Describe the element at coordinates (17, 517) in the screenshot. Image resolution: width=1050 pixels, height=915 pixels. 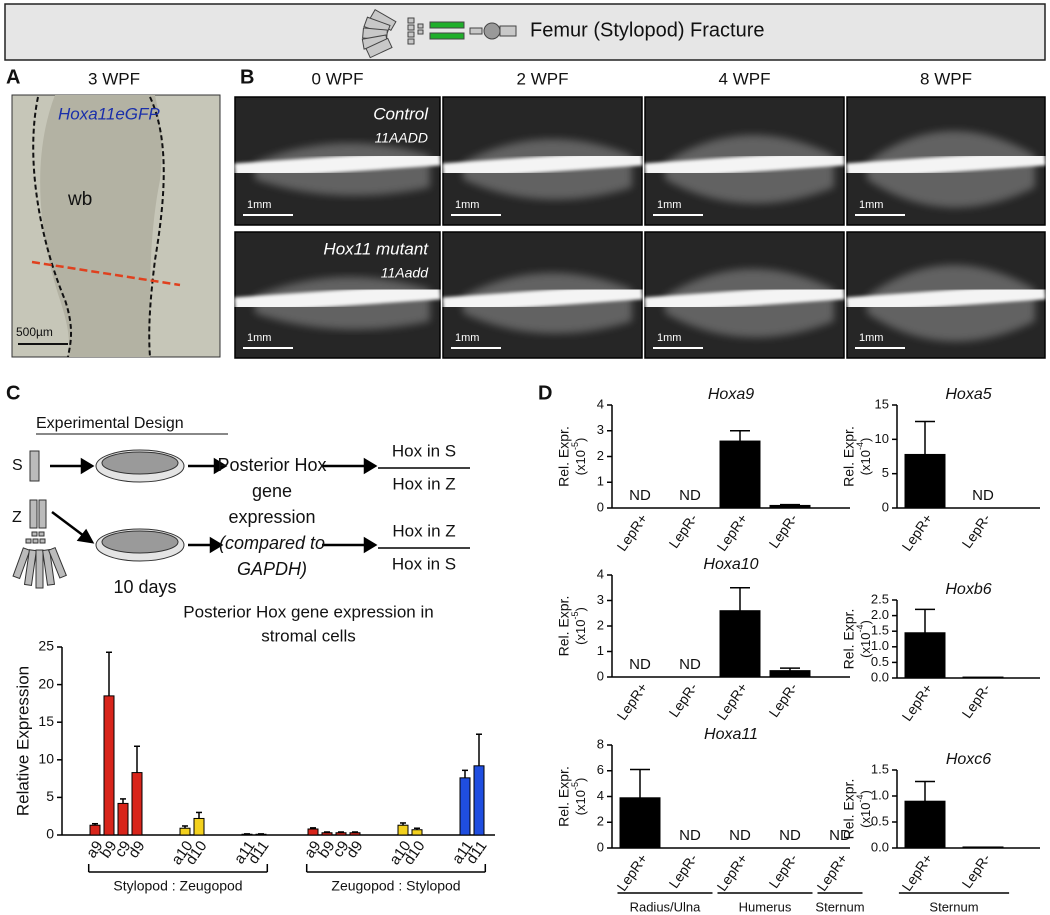
I see `sample-label: Z` at that location.